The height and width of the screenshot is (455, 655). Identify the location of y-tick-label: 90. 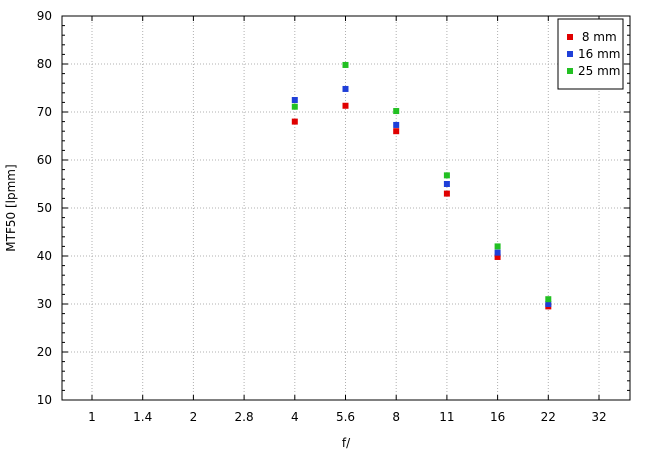
(44, 16).